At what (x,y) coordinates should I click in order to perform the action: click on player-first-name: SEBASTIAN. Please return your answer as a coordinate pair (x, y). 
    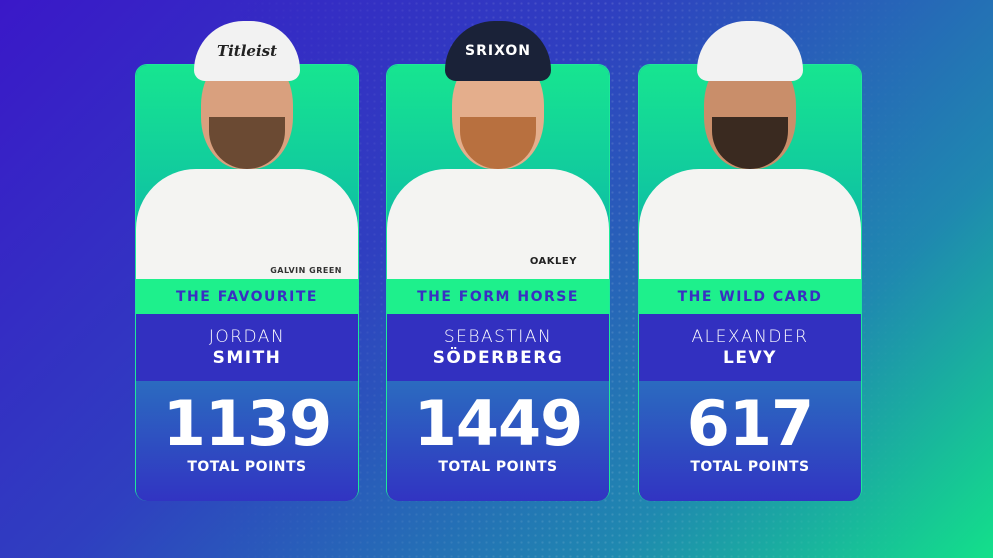
    Looking at the image, I should click on (498, 337).